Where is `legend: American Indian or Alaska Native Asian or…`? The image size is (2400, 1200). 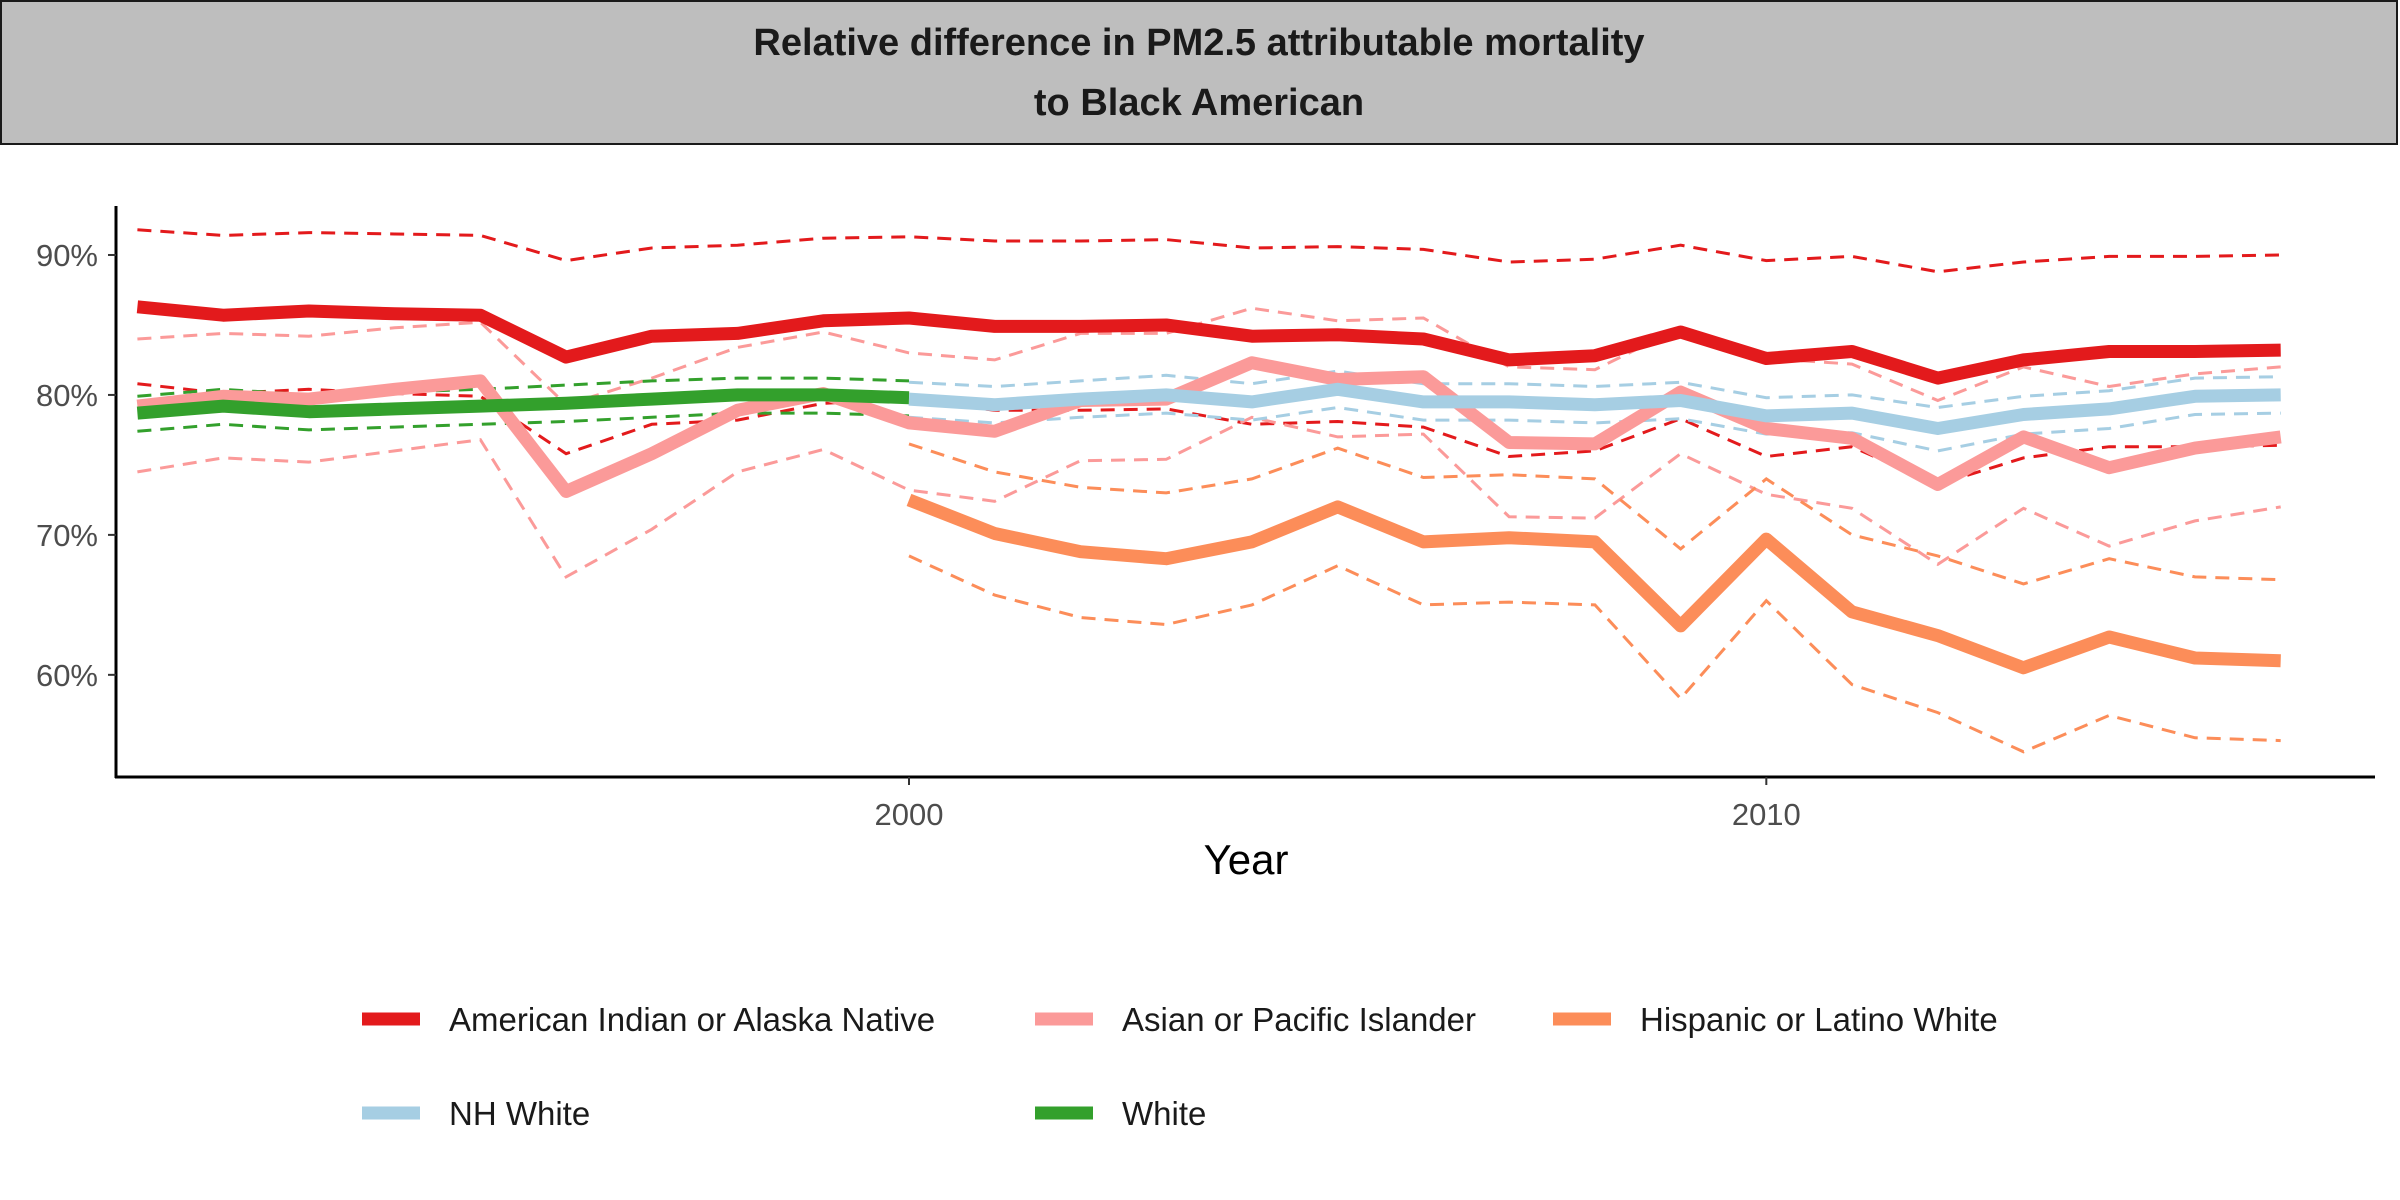 legend: American Indian or Alaska Native Asian or… is located at coordinates (1180, 1066).